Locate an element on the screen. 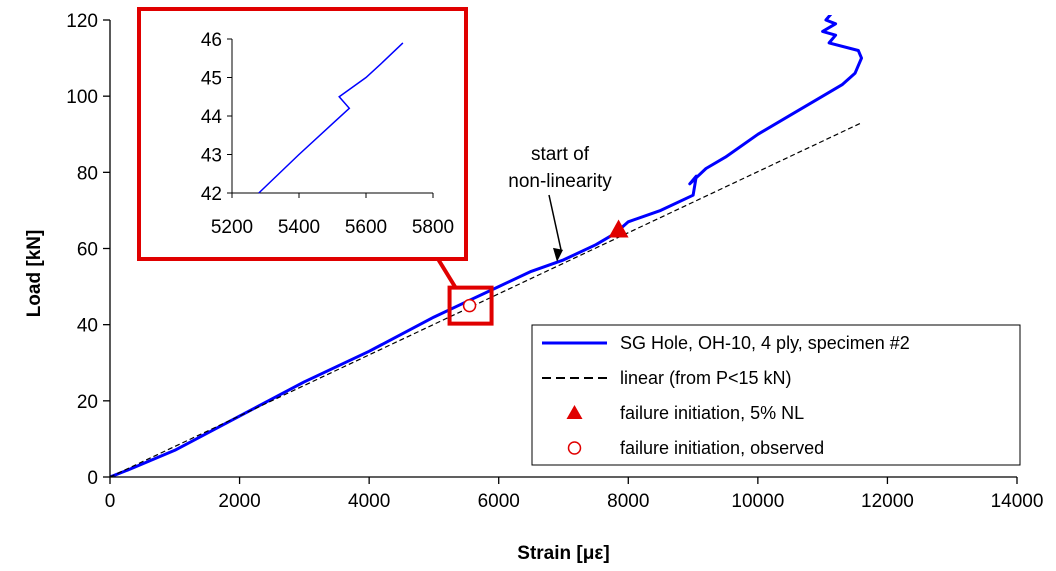 This screenshot has width=1056, height=571. x-tick-label: 2000 is located at coordinates (239, 501).